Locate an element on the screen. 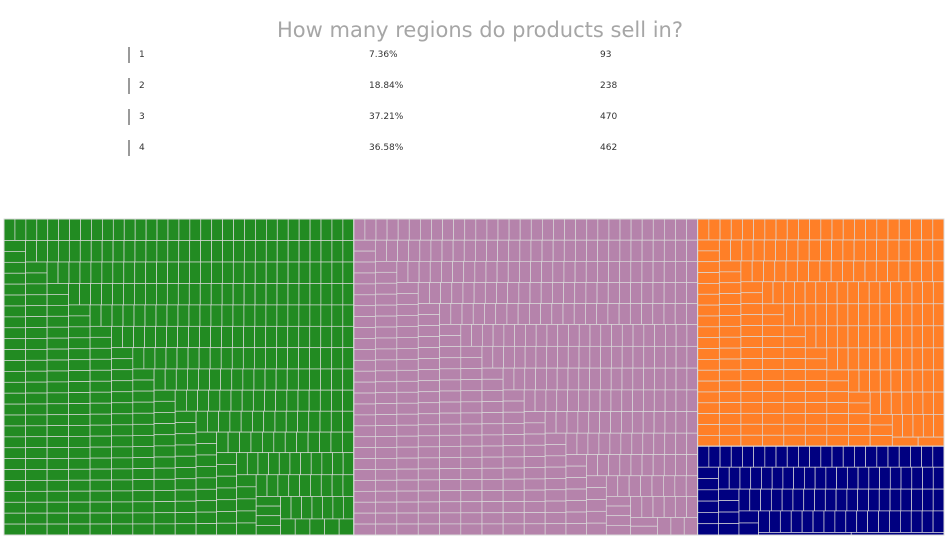 The width and height of the screenshot is (945, 536). legend-row-4: 4 36.58% 462 is located at coordinates (388, 154).